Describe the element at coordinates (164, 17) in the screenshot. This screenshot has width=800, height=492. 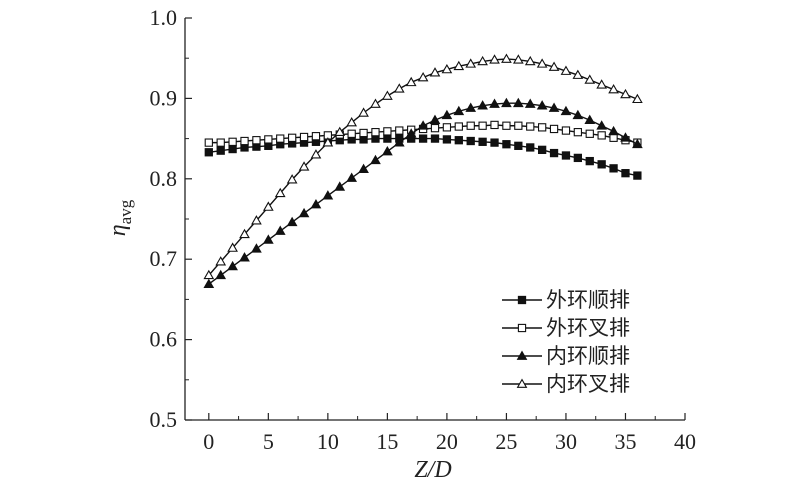
I see `y-tick-label: 1.0` at that location.